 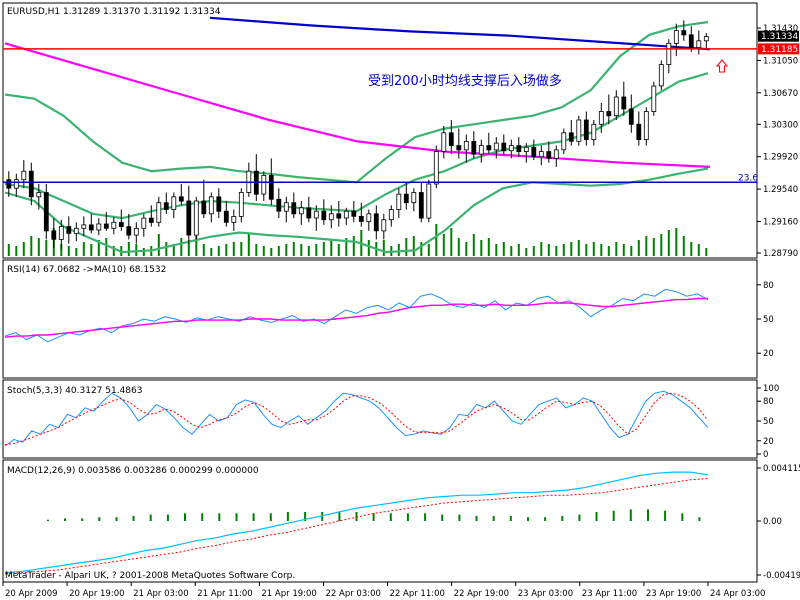 I want to click on time-axis-tick-label: 23 Apr 11:00, so click(x=609, y=594).